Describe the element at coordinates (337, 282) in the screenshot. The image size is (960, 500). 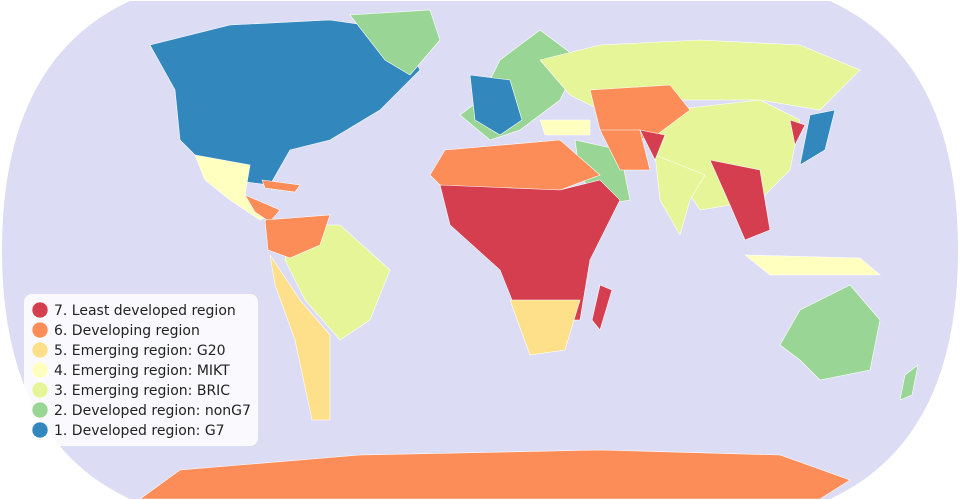
I see `brazil` at that location.